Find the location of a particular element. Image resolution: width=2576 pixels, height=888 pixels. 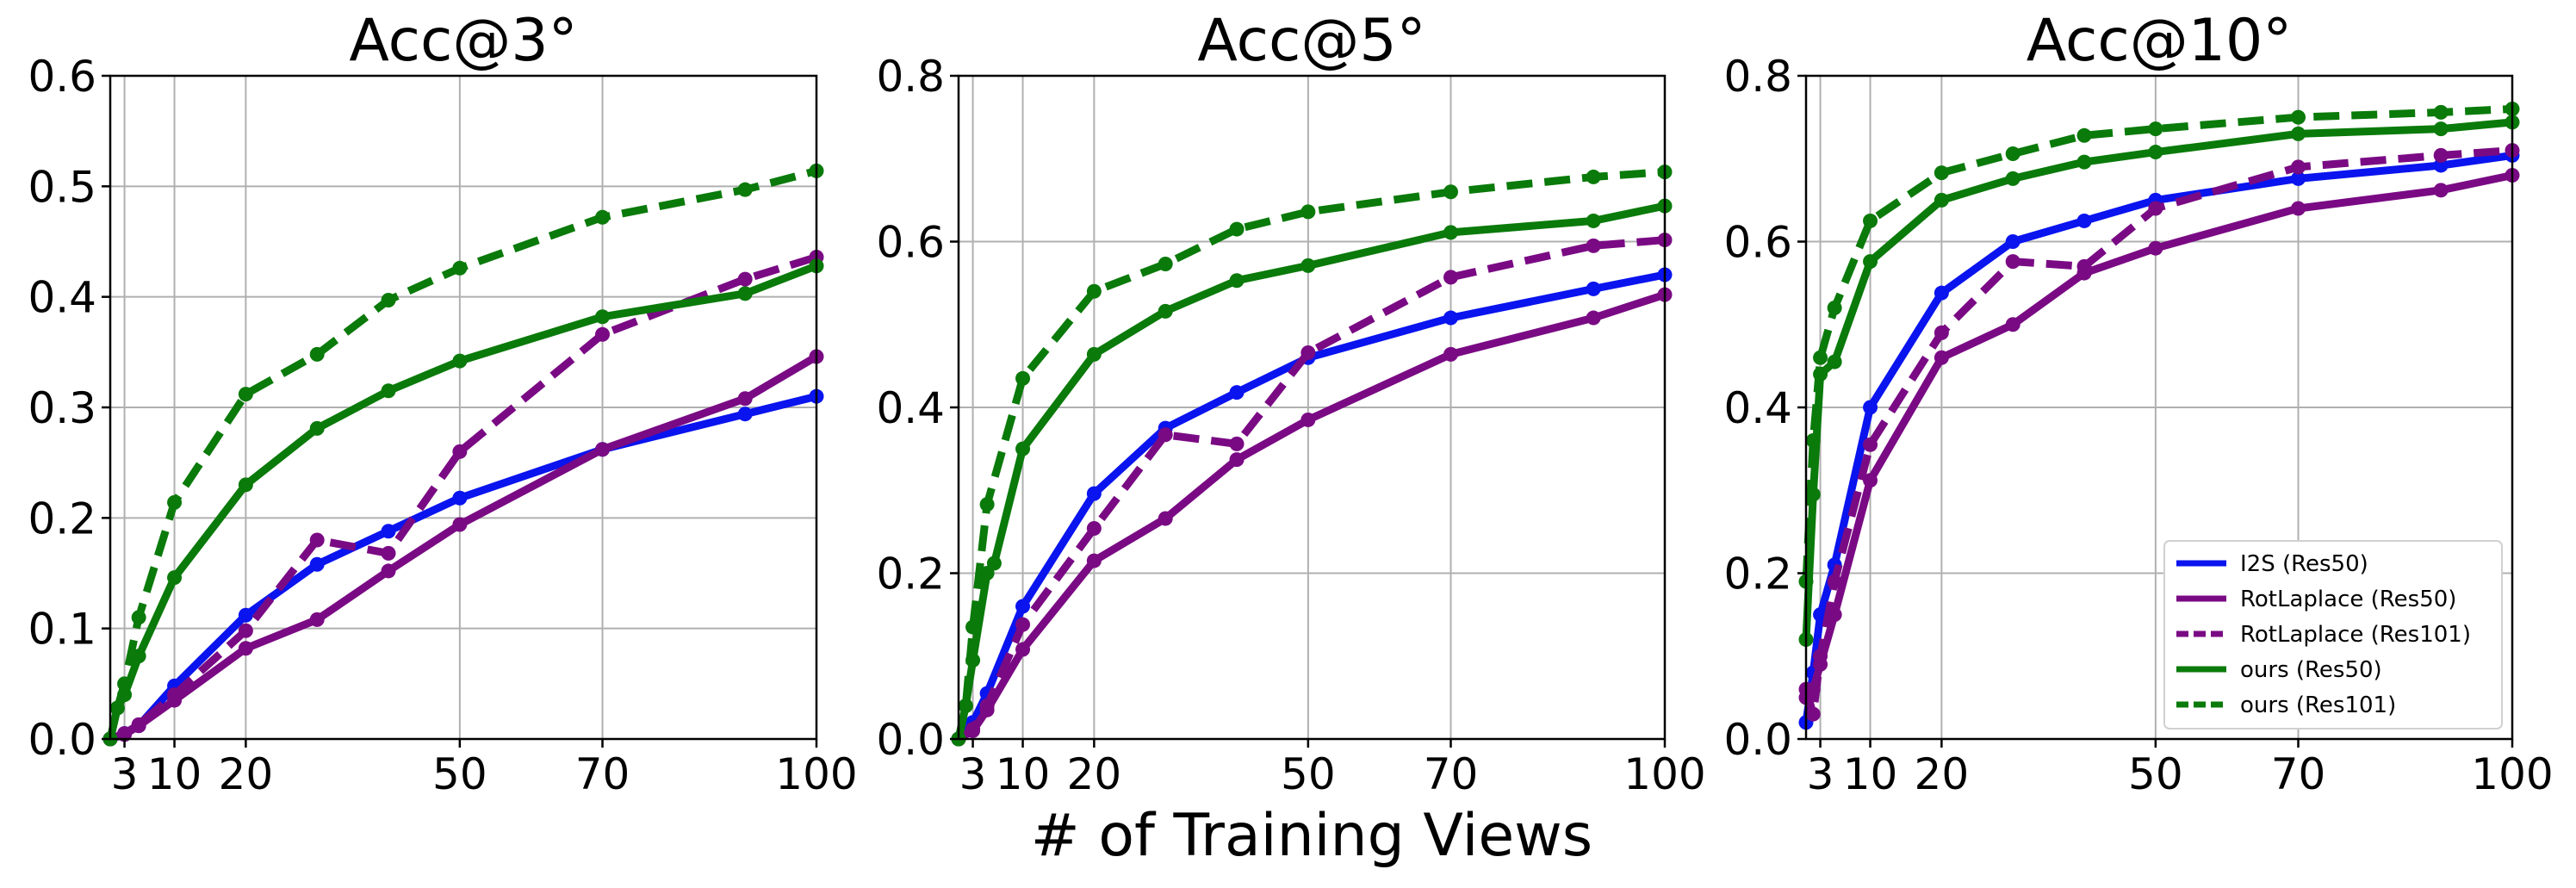

series-line-ours-res101 is located at coordinates (2157, 343).